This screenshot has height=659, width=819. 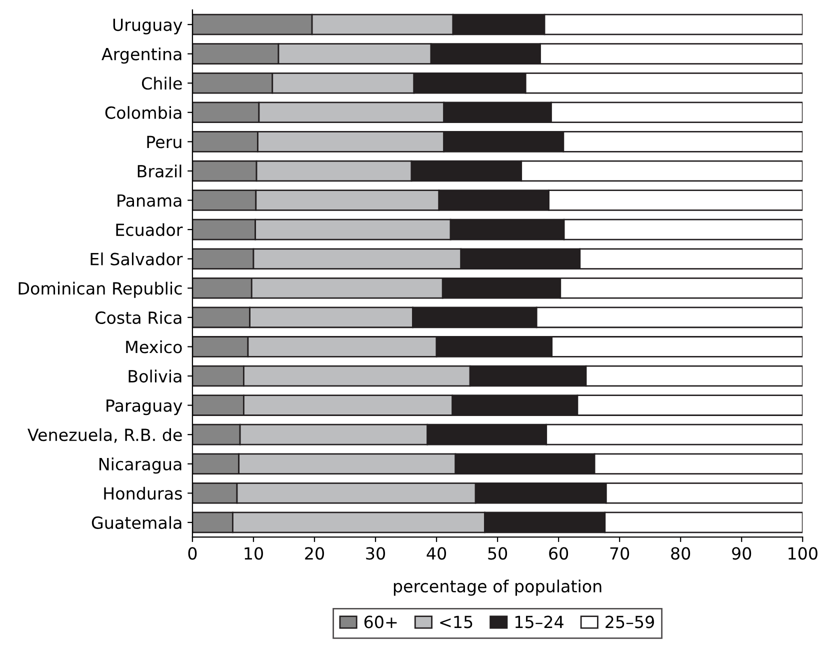 What do you see at coordinates (143, 112) in the screenshot?
I see `y-tick-label: Colombia` at bounding box center [143, 112].